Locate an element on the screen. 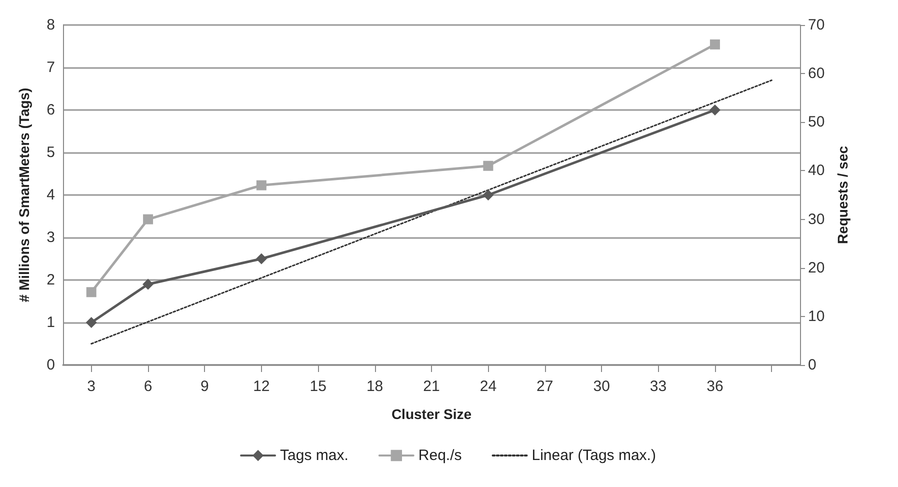 The width and height of the screenshot is (898, 487). y2-tick-label: 20 is located at coordinates (816, 267).